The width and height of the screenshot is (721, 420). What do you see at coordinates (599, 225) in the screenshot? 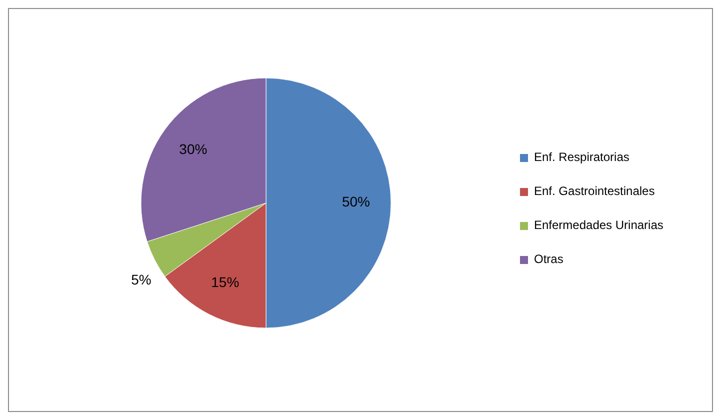
I see `legend-label: Enfermedades Urinarias` at bounding box center [599, 225].